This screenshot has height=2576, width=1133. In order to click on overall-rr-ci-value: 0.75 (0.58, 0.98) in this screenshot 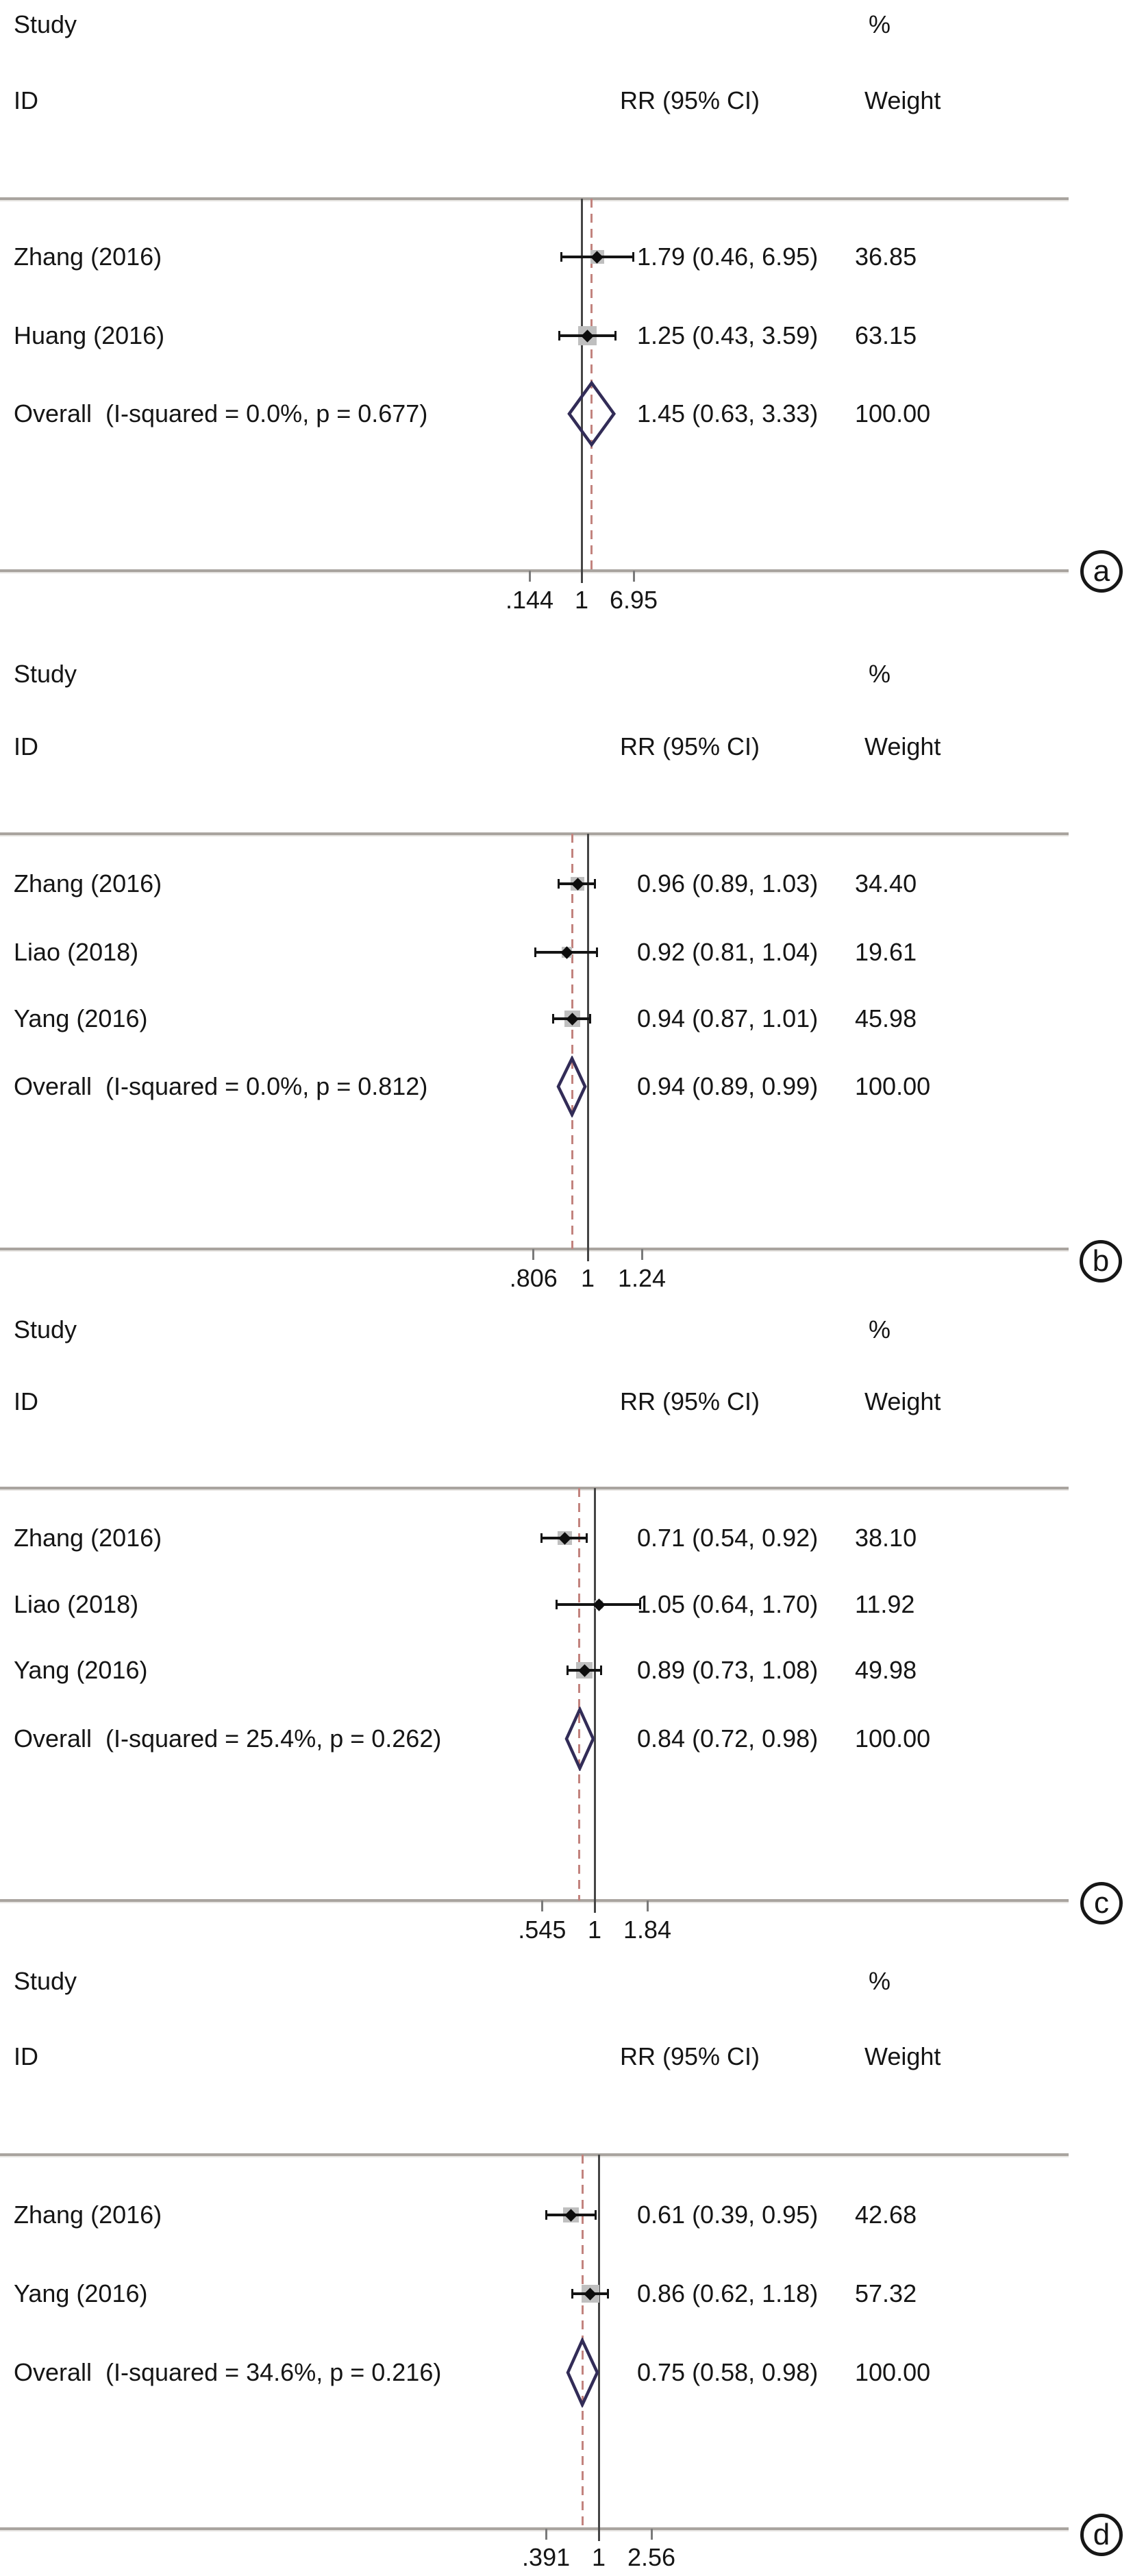, I will do `click(728, 2372)`.